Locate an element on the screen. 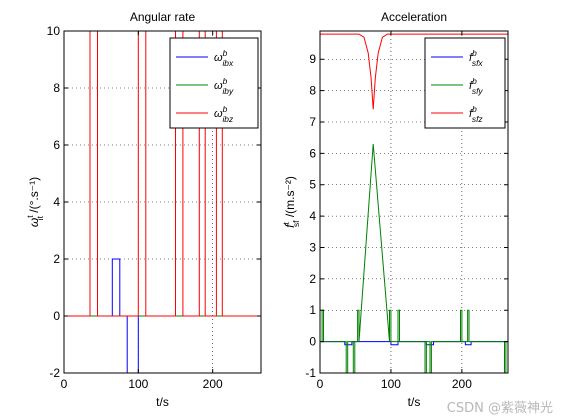  y-axis-label: ftsf /(m.s⁻²) is located at coordinates (291, 202).